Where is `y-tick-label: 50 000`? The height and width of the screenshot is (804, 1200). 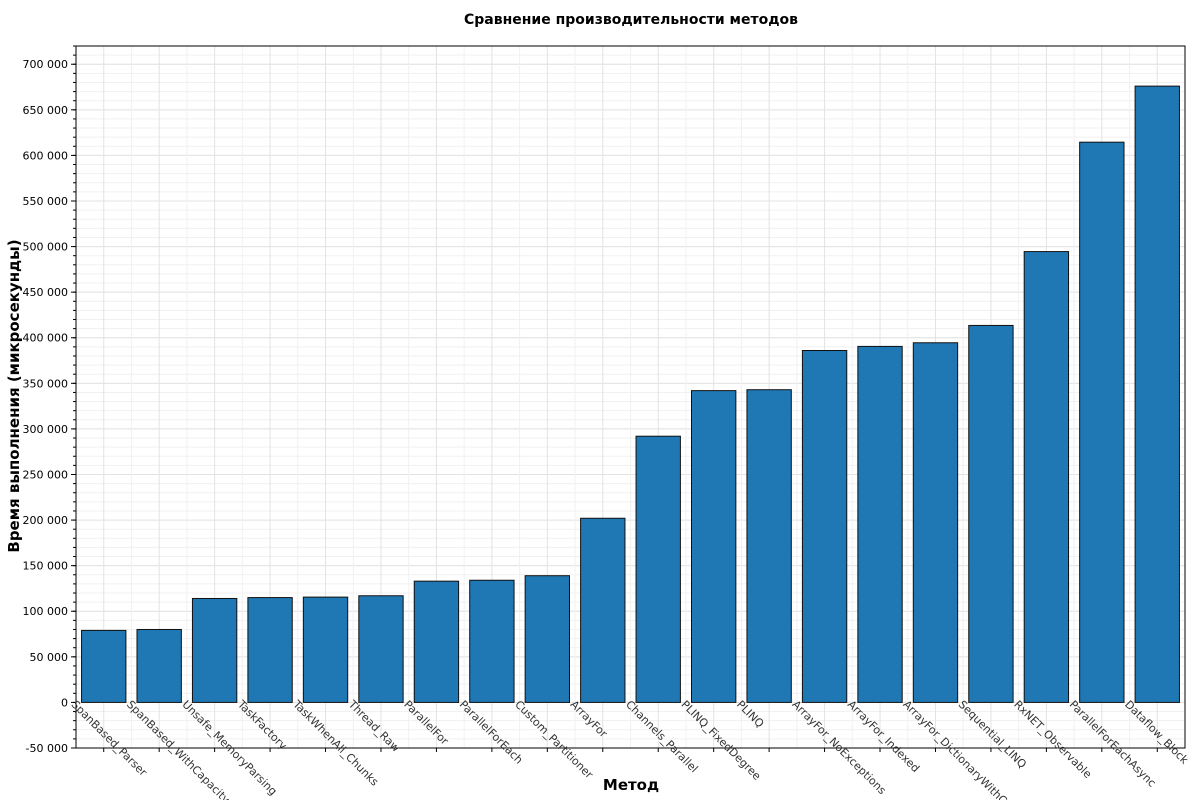 y-tick-label: 50 000 is located at coordinates (49, 657).